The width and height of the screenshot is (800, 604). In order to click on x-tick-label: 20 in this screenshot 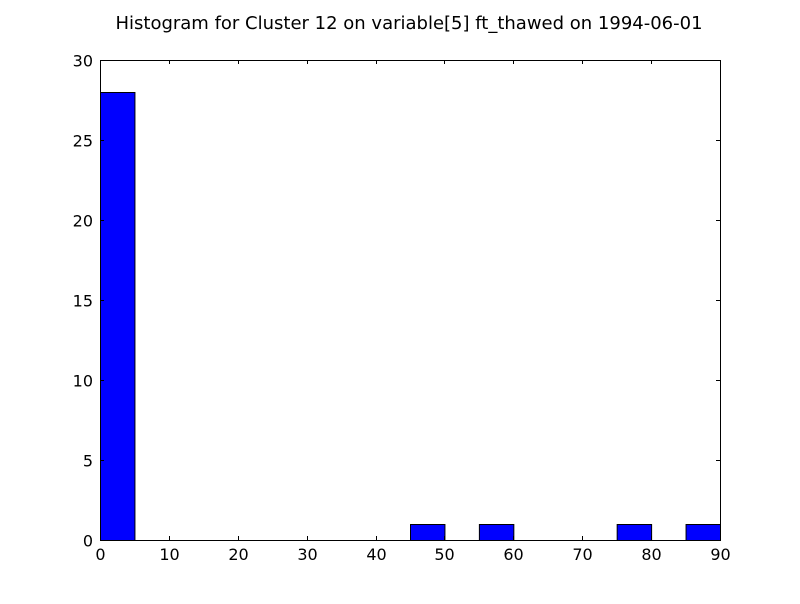, I will do `click(238, 554)`.